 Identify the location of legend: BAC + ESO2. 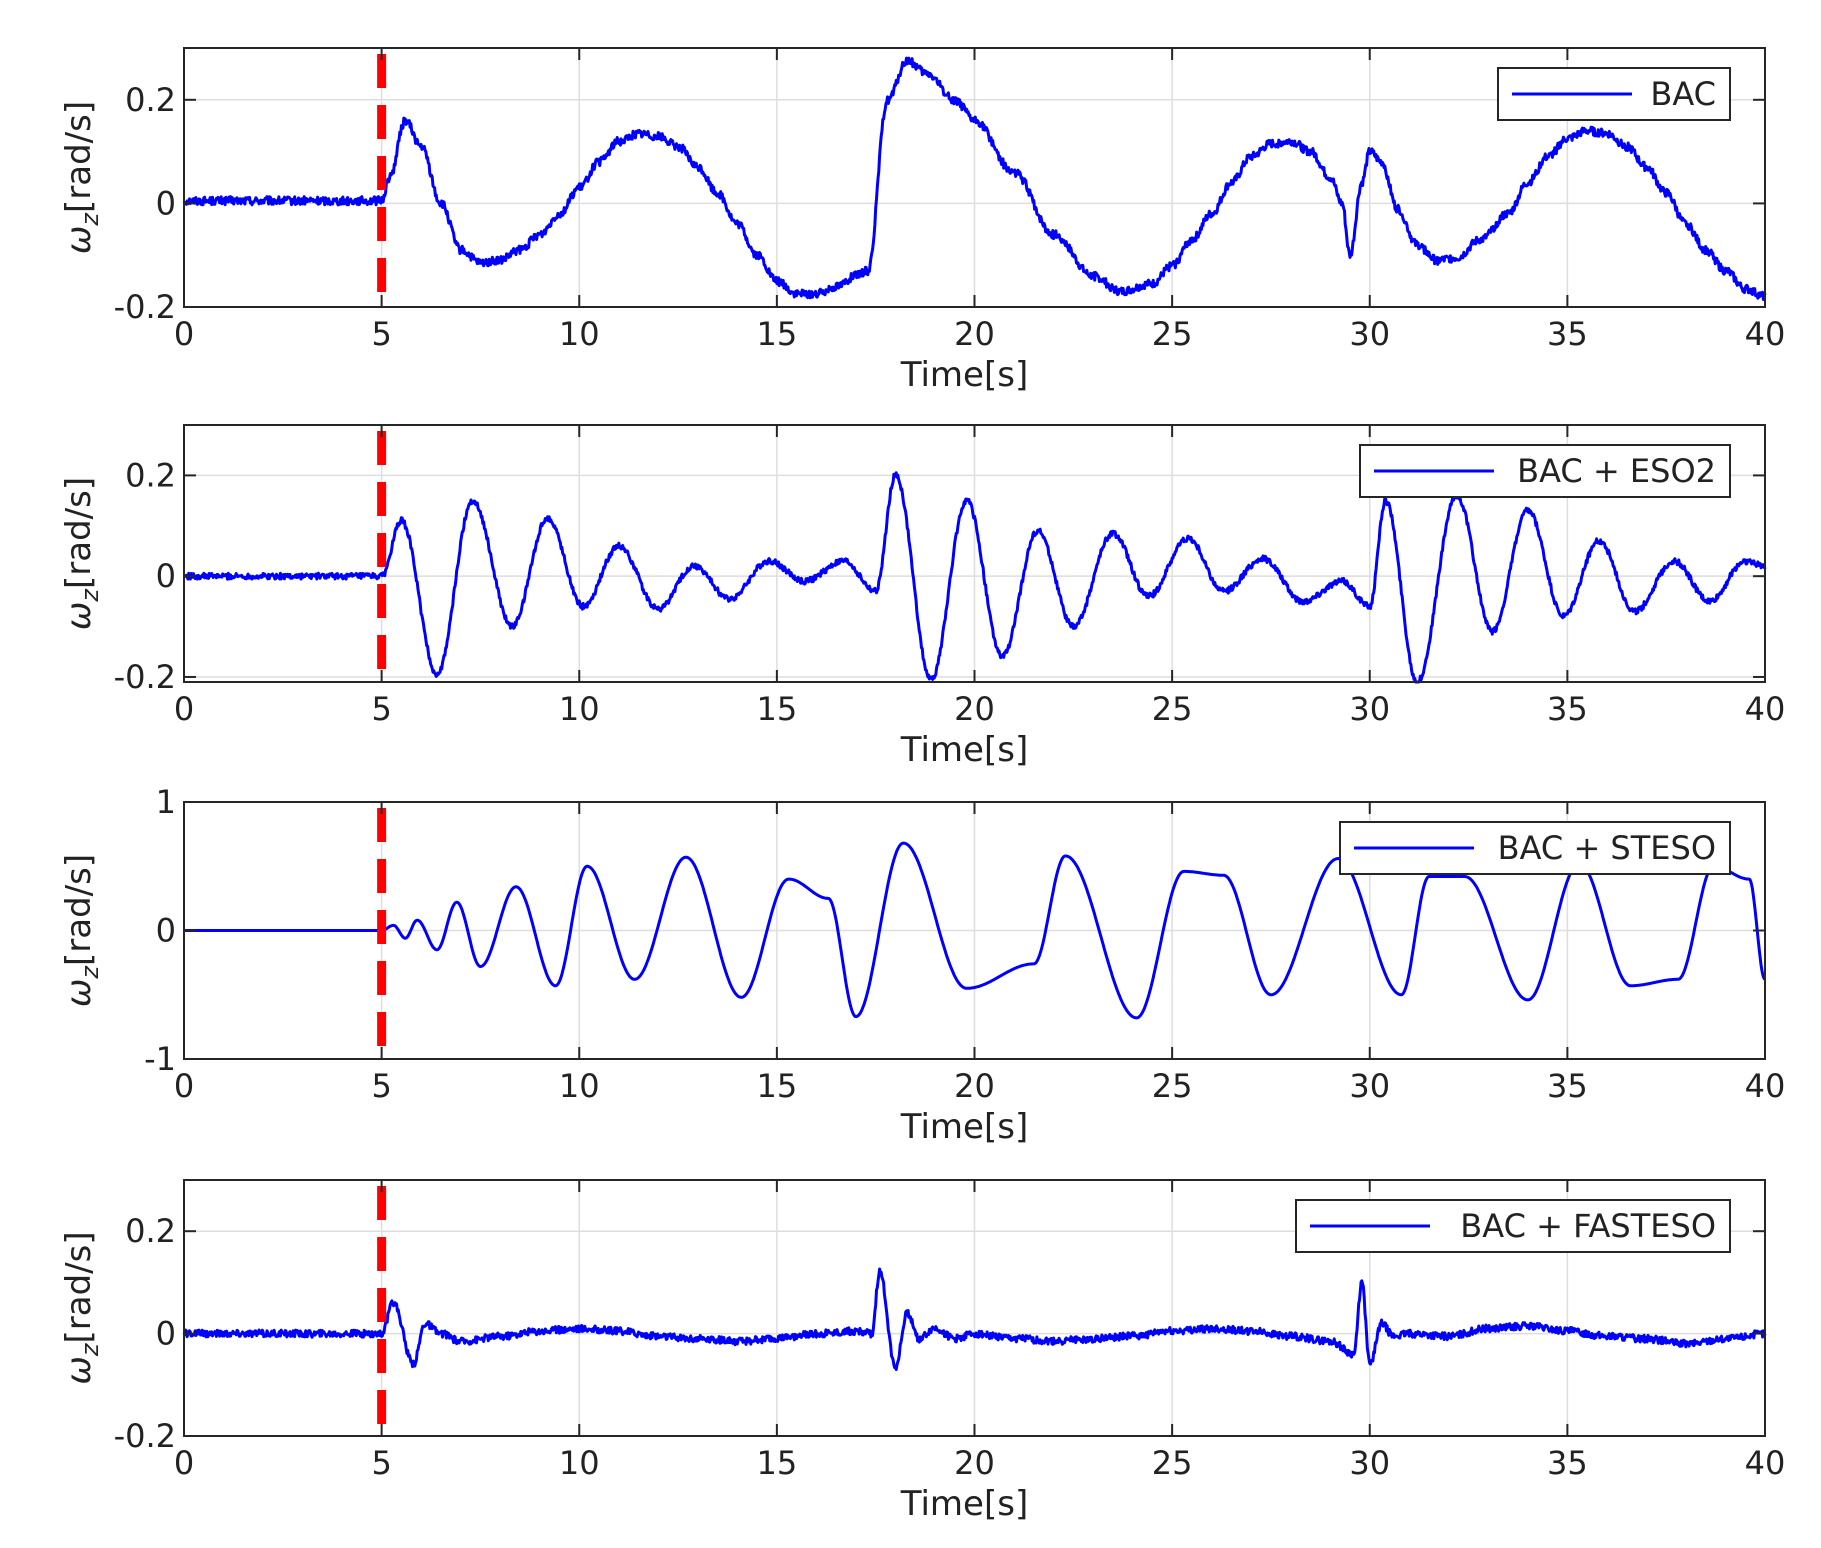
(1545, 471).